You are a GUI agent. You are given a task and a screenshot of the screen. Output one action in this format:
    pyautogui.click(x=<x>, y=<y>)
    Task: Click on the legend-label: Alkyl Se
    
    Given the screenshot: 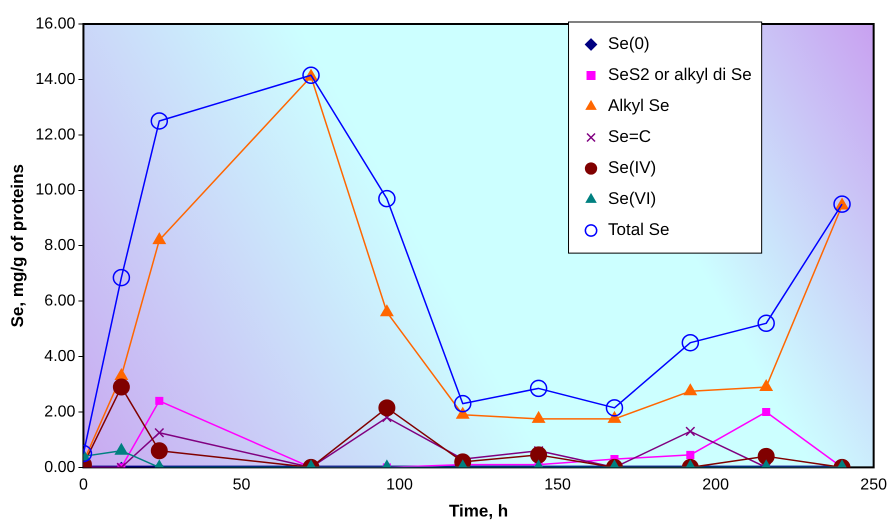 What is the action you would take?
    pyautogui.click(x=639, y=106)
    